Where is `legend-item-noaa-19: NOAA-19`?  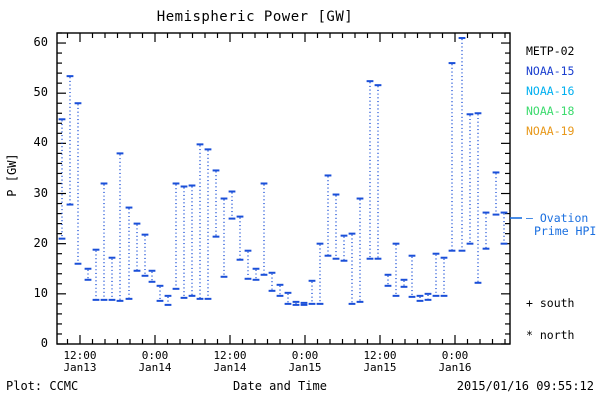 legend-item-noaa-19: NOAA-19 is located at coordinates (550, 131).